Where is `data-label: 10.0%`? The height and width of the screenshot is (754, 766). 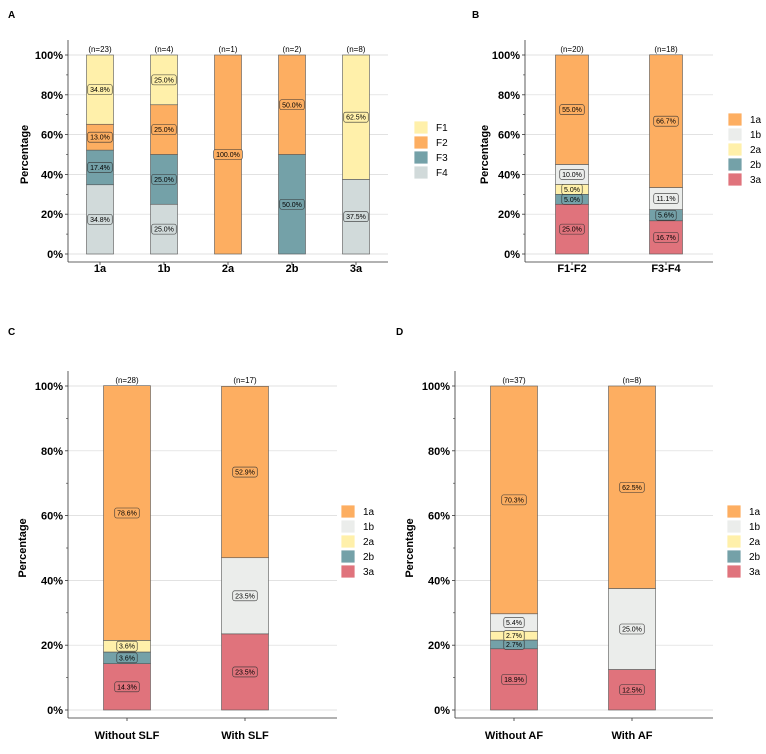 data-label: 10.0% is located at coordinates (572, 175).